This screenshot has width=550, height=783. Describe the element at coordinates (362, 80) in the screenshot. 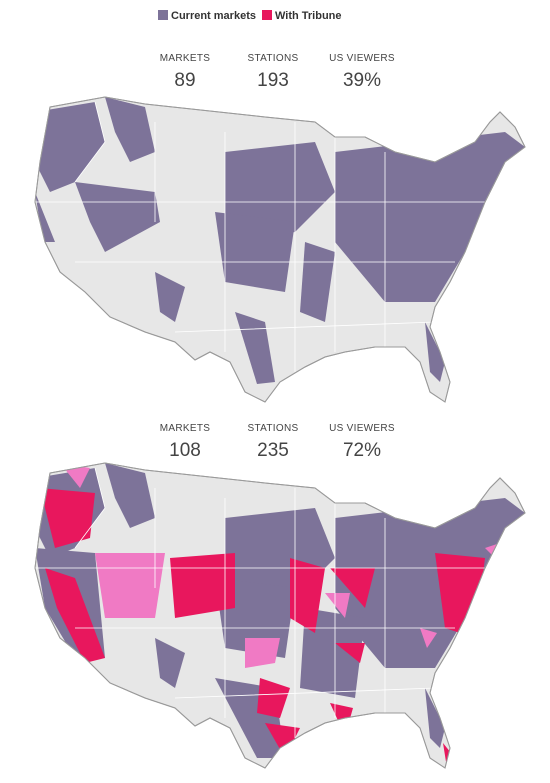

I see `stat-value: 39%` at that location.